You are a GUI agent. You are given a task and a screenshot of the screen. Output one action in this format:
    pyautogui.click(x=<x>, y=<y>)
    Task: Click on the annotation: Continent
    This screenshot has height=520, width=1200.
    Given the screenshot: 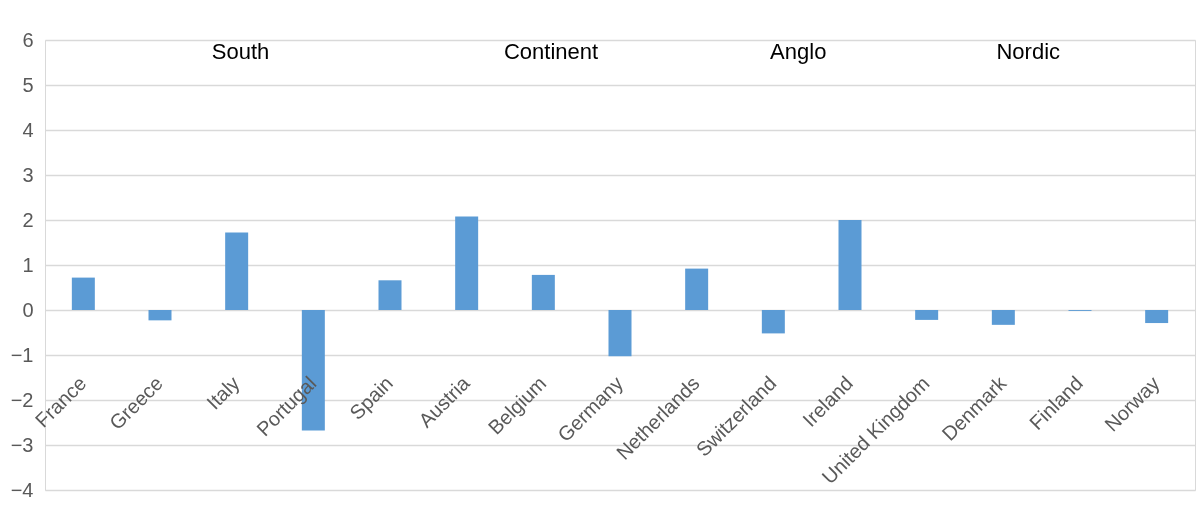 What is the action you would take?
    pyautogui.click(x=551, y=51)
    